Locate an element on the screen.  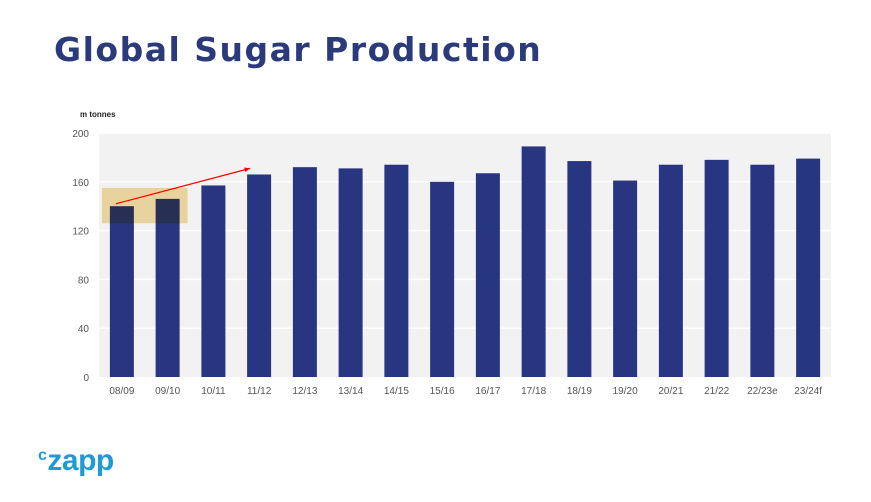
y-tick-label: 80 is located at coordinates (84, 280).